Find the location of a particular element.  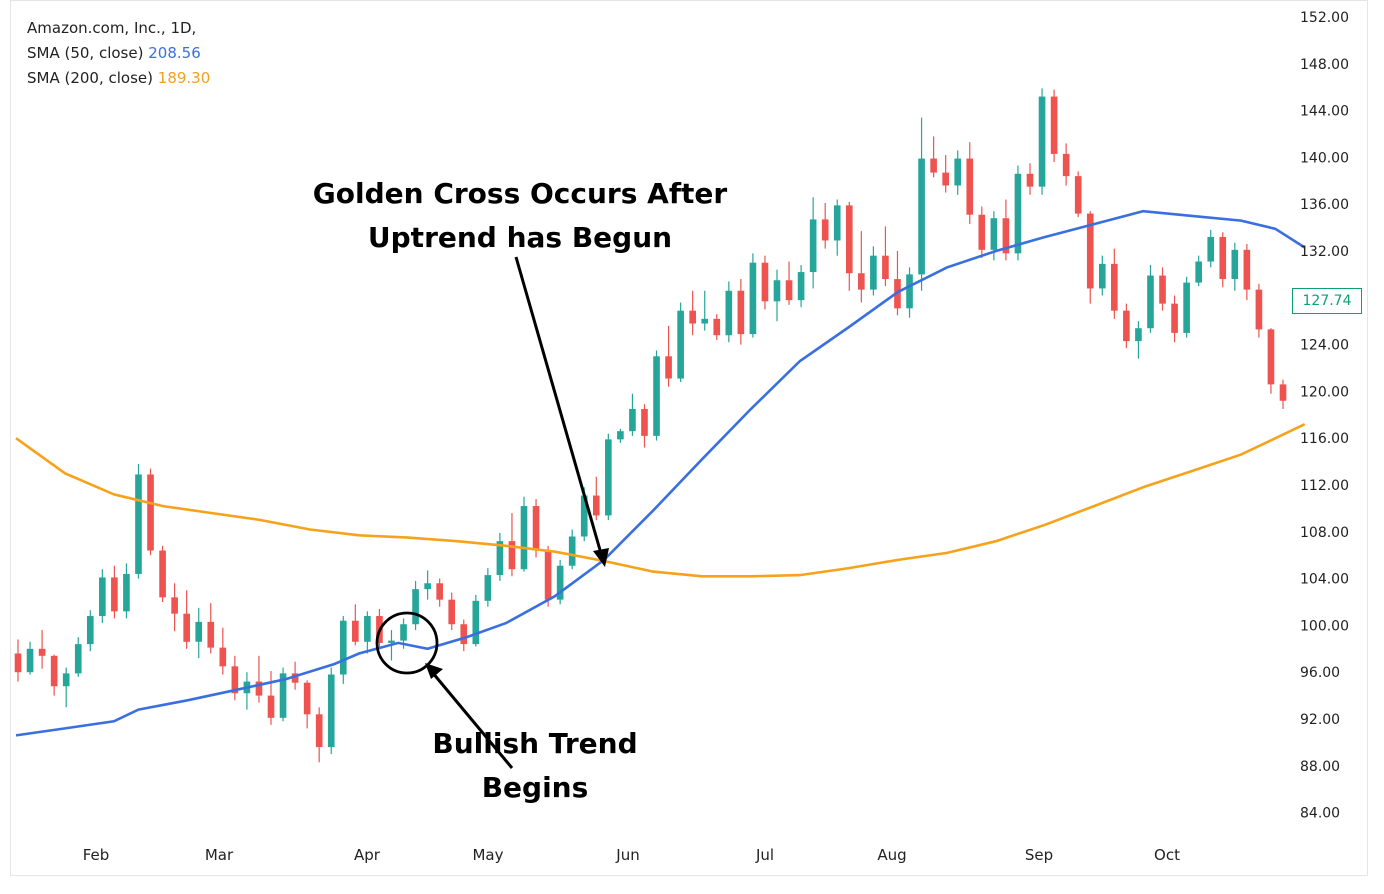

annotation-marks is located at coordinates (492, 512).